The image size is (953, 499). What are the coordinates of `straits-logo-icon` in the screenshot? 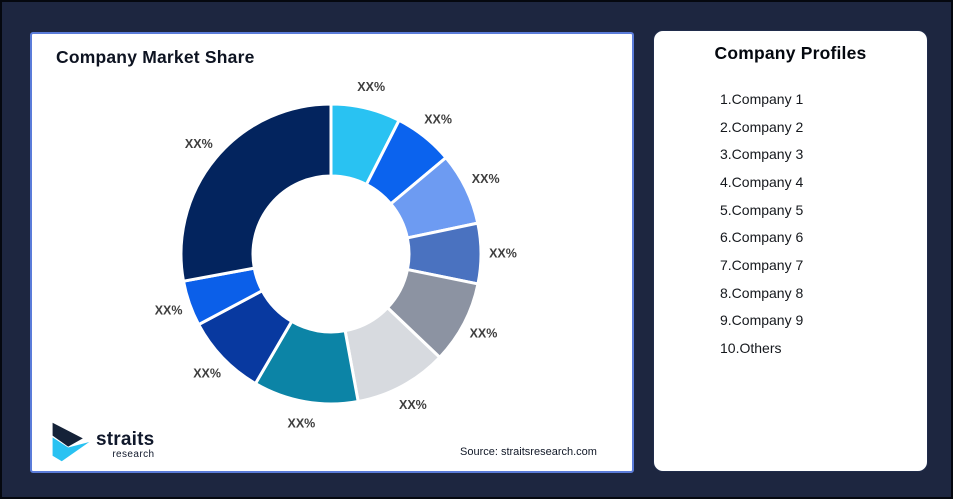 It's located at (70, 444).